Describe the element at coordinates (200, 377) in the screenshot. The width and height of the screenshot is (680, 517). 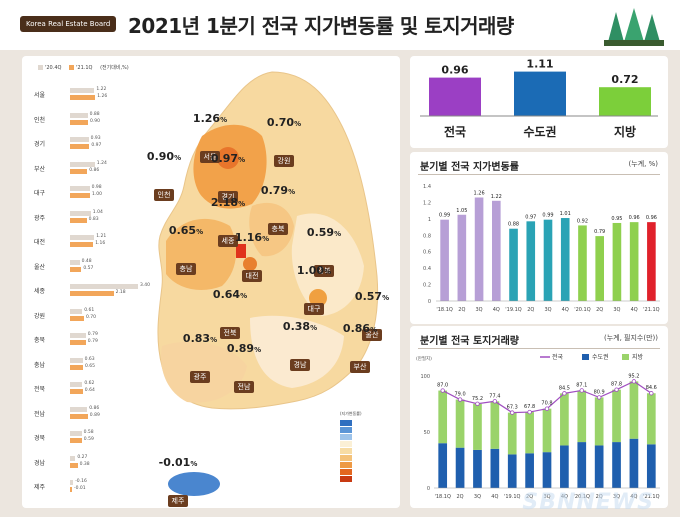
I see `region-name: 광주` at that location.